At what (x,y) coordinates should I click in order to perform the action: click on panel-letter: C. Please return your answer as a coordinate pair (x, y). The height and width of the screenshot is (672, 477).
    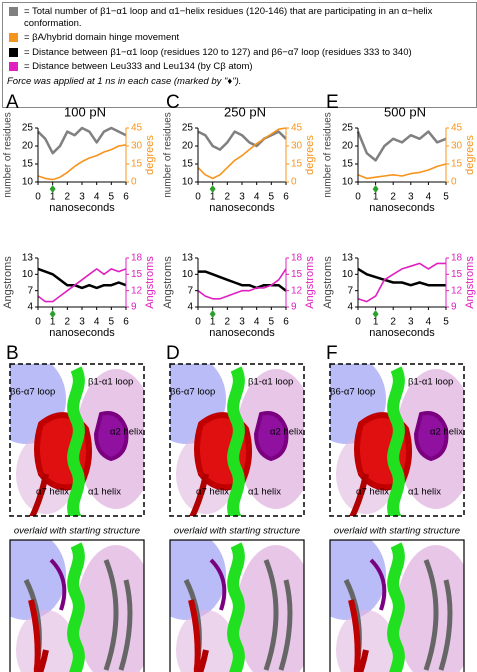
    Looking at the image, I should click on (173, 102).